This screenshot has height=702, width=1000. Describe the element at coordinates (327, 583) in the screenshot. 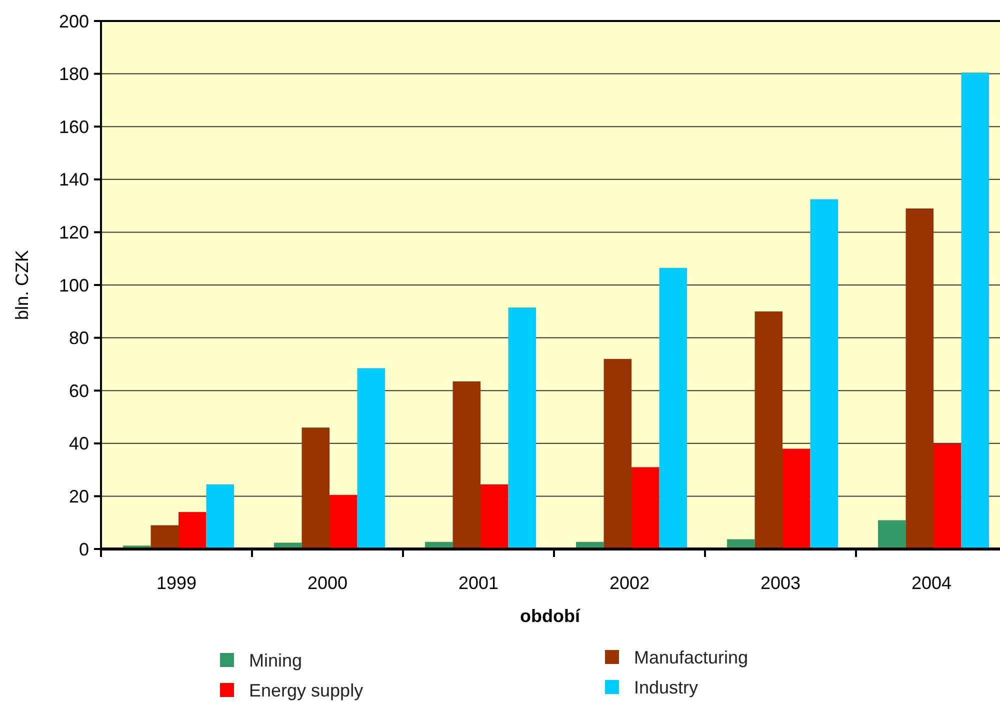

I see `x-tick-label: 2000` at that location.